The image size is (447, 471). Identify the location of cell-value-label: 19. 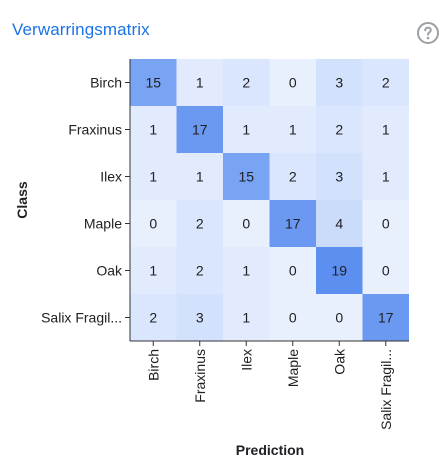
(339, 271).